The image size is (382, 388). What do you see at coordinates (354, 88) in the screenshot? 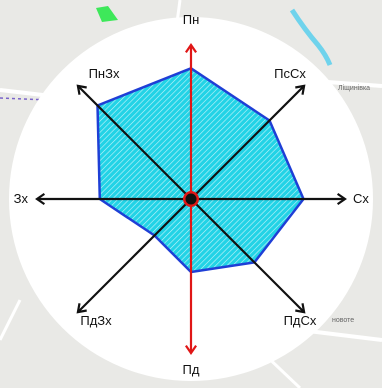
I see `map-place-label: Ліщинівка` at bounding box center [354, 88].